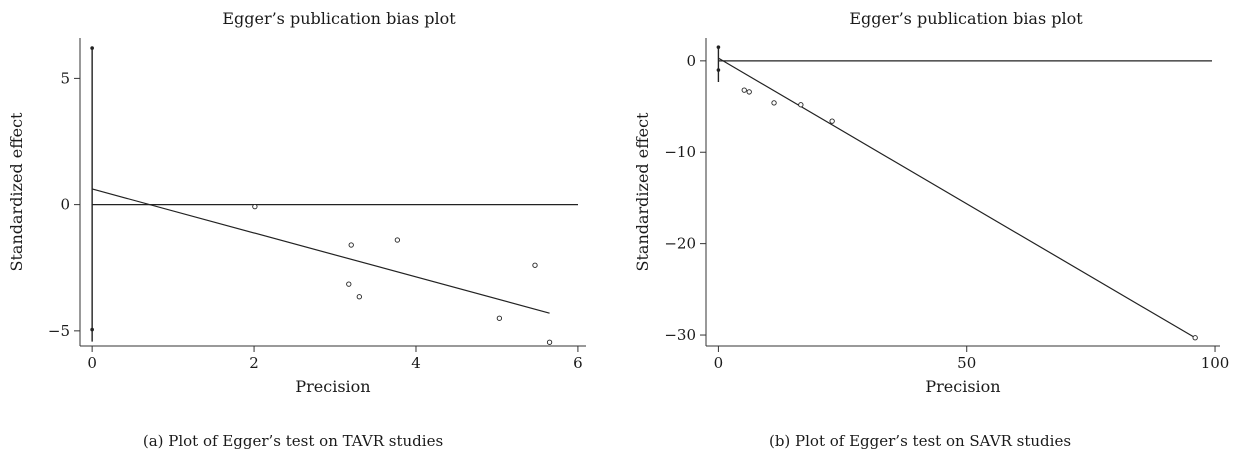 Image resolution: width=1236 pixels, height=461 pixels. I want to click on y-tick-label: −5, so click(59, 331).